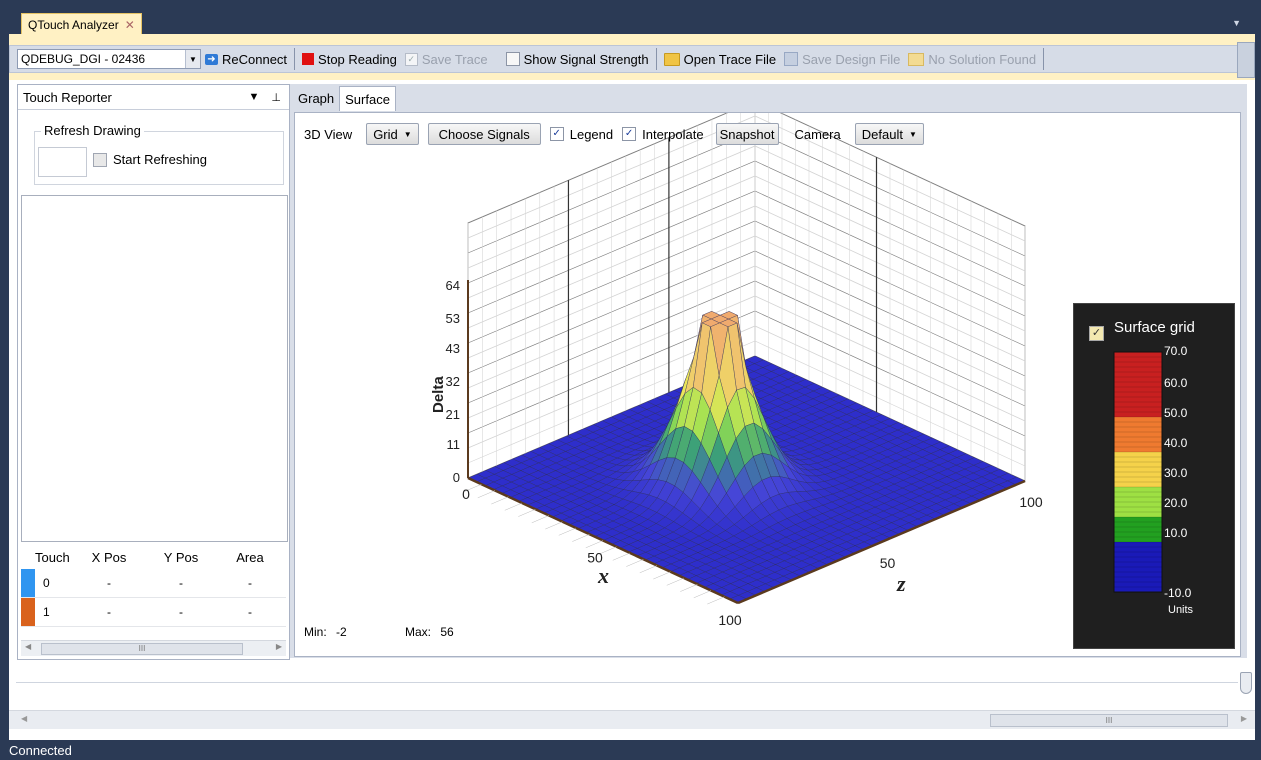 The image size is (1261, 760). Describe the element at coordinates (250, 557) in the screenshot. I see `column-header-area: Area` at that location.